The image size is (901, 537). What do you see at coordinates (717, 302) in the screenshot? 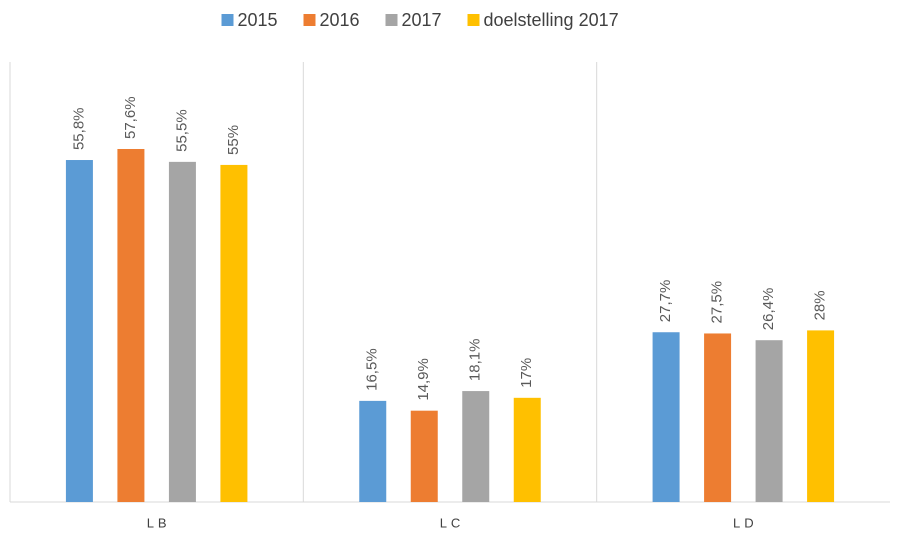
I see `data-label: 27,5%` at bounding box center [717, 302].